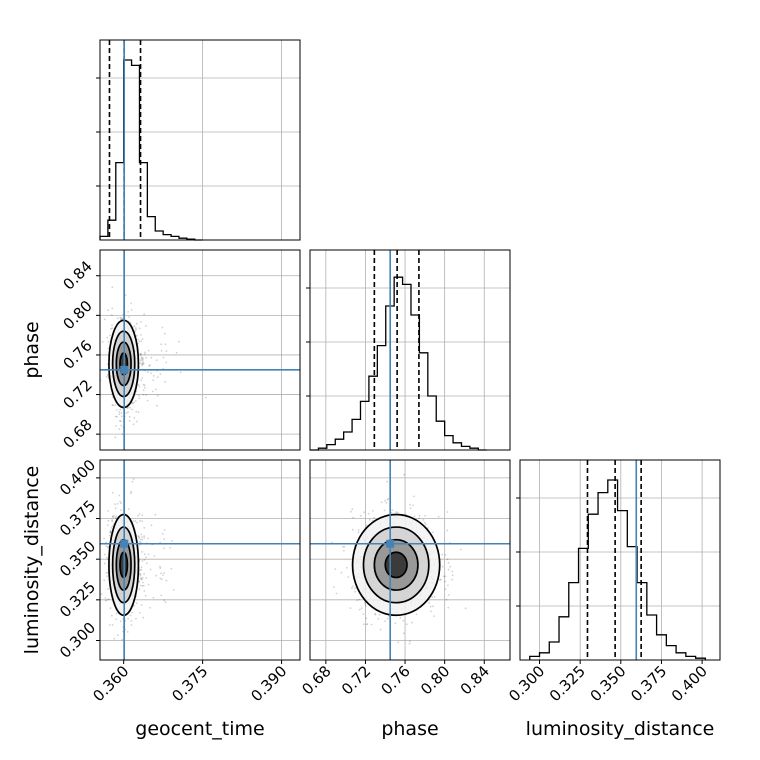 This screenshot has width=760, height=760. I want to click on histogram-step-phase, so click(398, 363).